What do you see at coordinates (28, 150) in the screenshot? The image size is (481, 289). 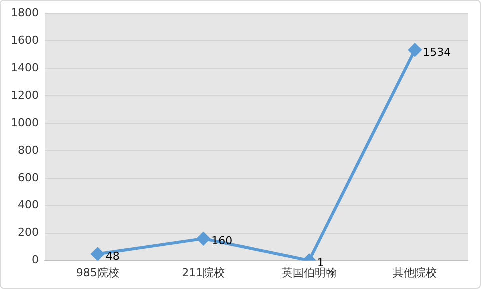 I see `y-tick-label: 800` at bounding box center [28, 150].